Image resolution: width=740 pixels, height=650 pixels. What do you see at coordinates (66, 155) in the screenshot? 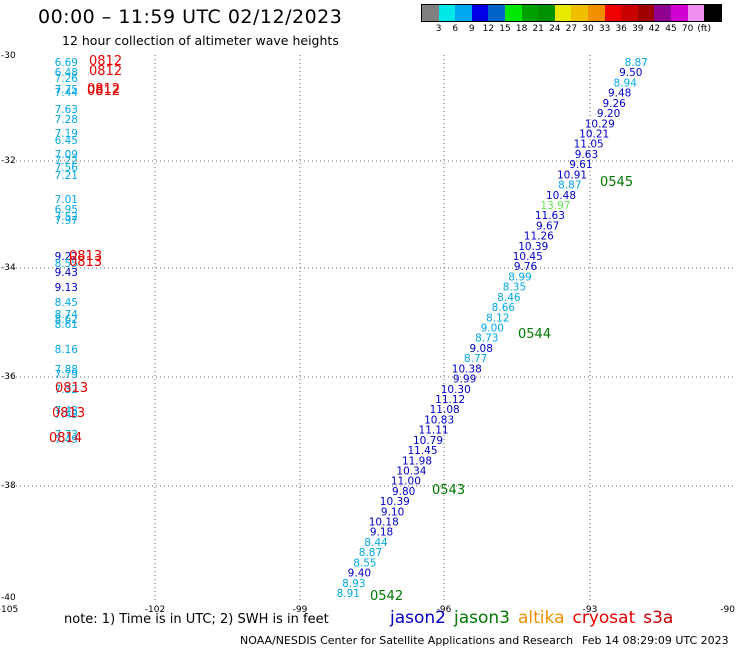
I see `wave-height-value: 7.09` at bounding box center [66, 155].